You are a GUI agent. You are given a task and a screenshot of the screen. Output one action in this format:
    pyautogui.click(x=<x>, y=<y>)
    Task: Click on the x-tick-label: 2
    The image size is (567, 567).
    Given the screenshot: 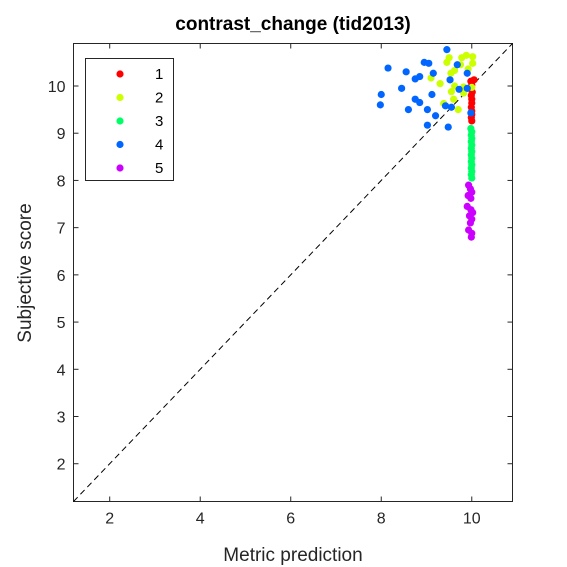 What is the action you would take?
    pyautogui.click(x=109, y=519)
    